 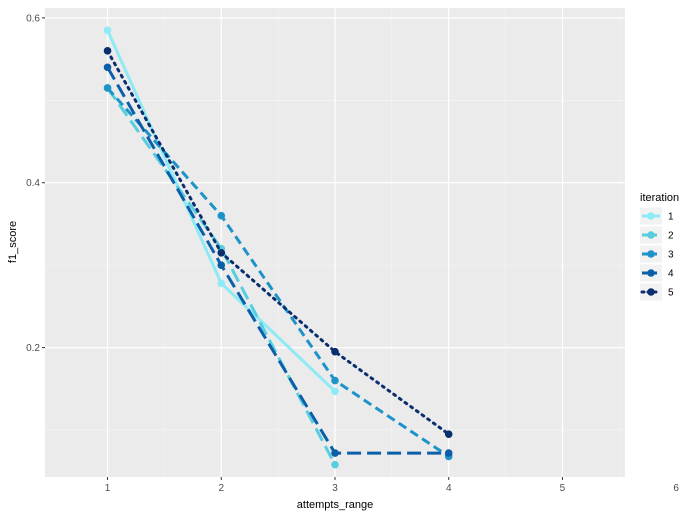 I want to click on legend-label: 1, so click(x=671, y=217).